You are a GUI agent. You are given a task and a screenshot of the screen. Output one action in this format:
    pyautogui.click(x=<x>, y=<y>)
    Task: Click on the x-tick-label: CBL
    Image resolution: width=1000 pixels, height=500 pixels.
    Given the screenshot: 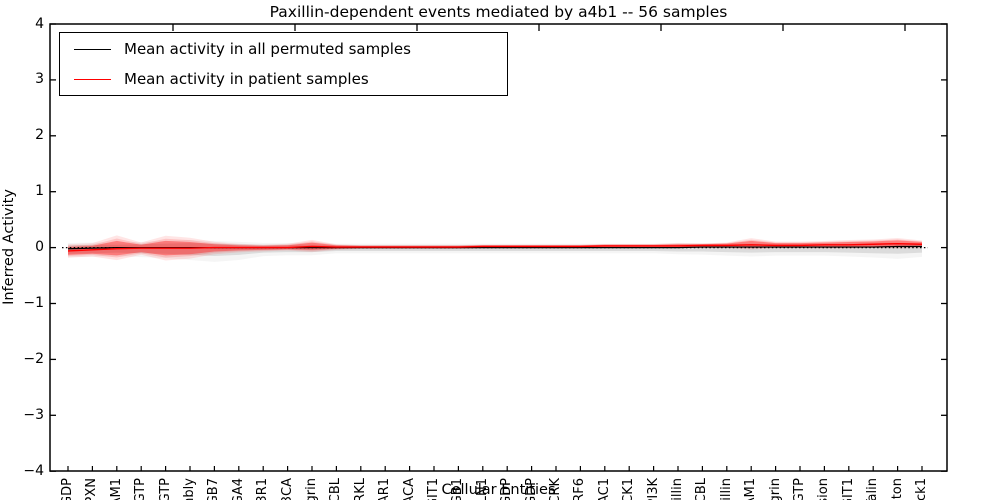 What is the action you would take?
    pyautogui.click(x=336, y=489)
    